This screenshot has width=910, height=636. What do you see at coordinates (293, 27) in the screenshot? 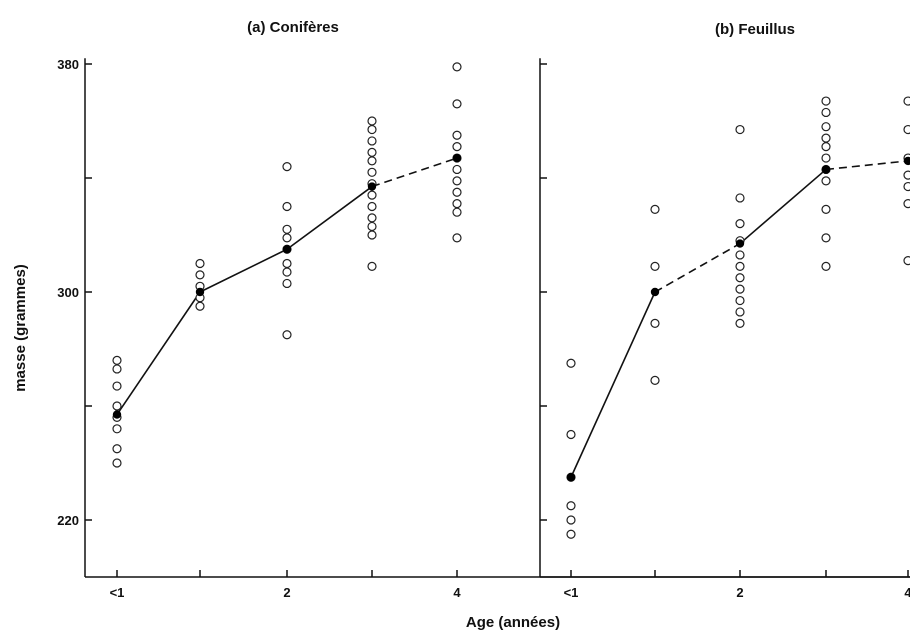
I see `panel-title: (a) Conifères` at bounding box center [293, 27].